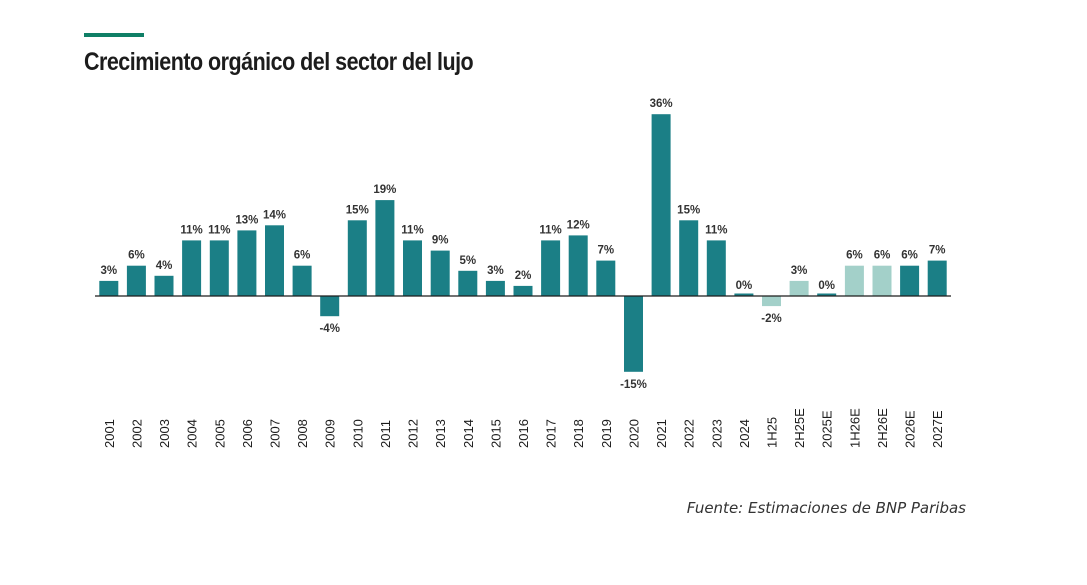 The height and width of the screenshot is (585, 1087). What do you see at coordinates (910, 280) in the screenshot?
I see `bar-2026e` at bounding box center [910, 280].